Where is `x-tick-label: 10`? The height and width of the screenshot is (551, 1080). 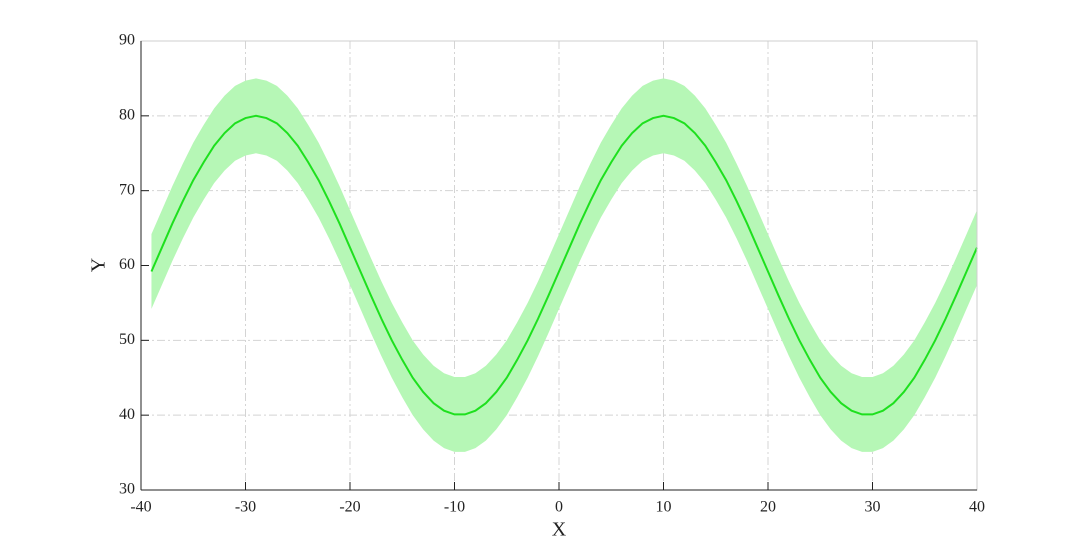 x-tick-label: 10 is located at coordinates (664, 507).